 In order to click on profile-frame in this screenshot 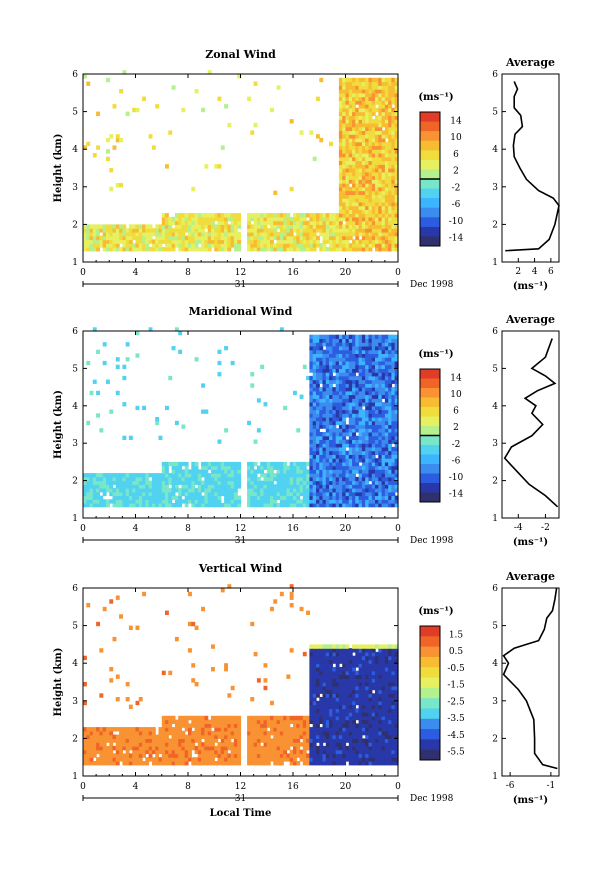, I will do `click(530, 168)`.